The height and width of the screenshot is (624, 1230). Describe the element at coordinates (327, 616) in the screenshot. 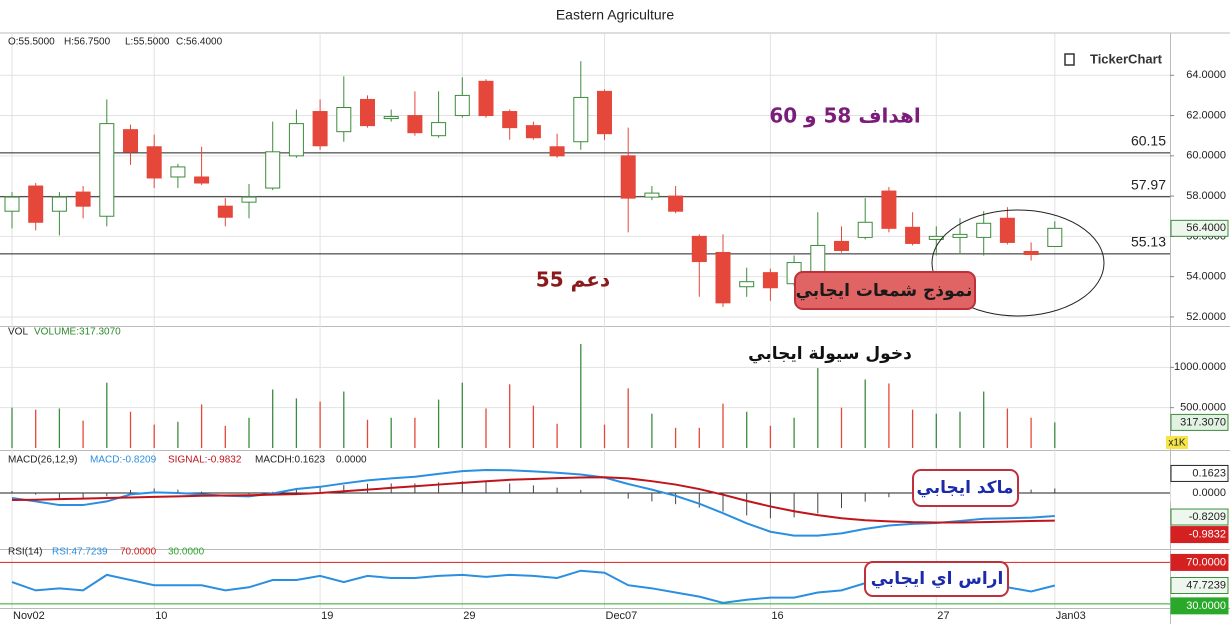

I see `x-tick-label: 19` at that location.